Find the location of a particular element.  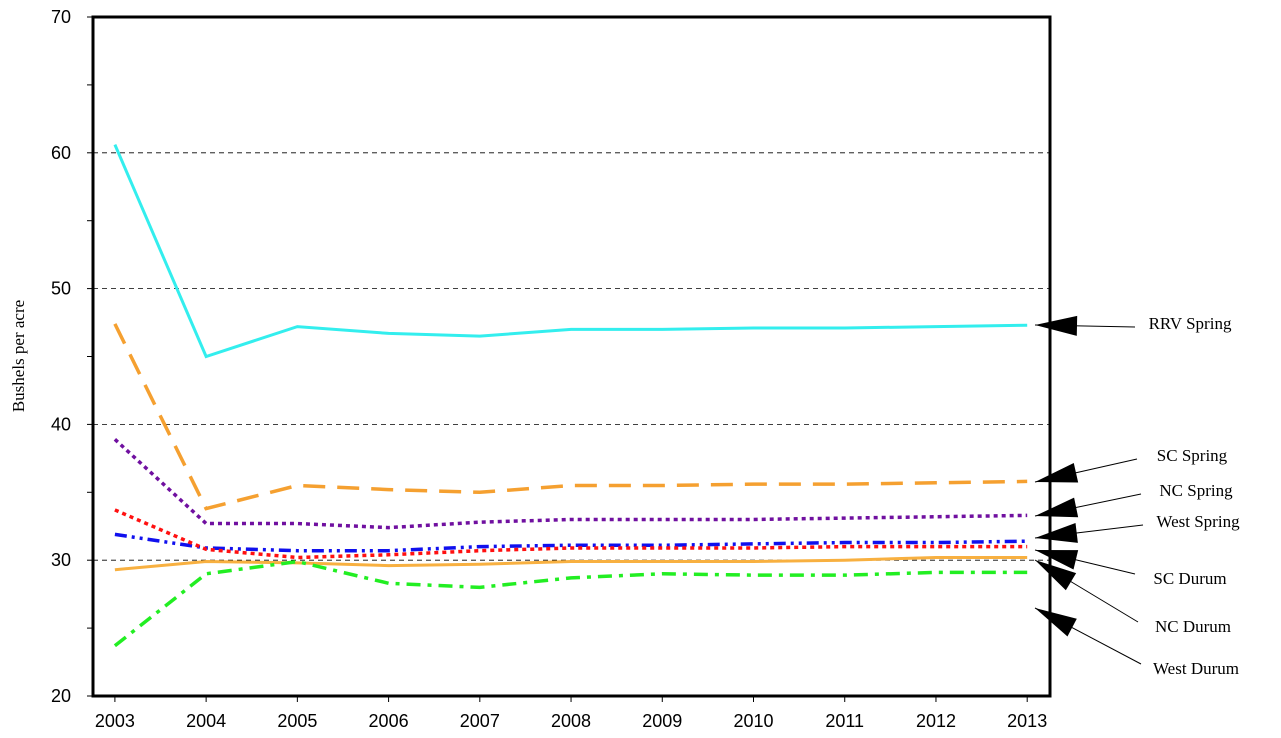

x-tick-label: 2010 is located at coordinates (753, 721).